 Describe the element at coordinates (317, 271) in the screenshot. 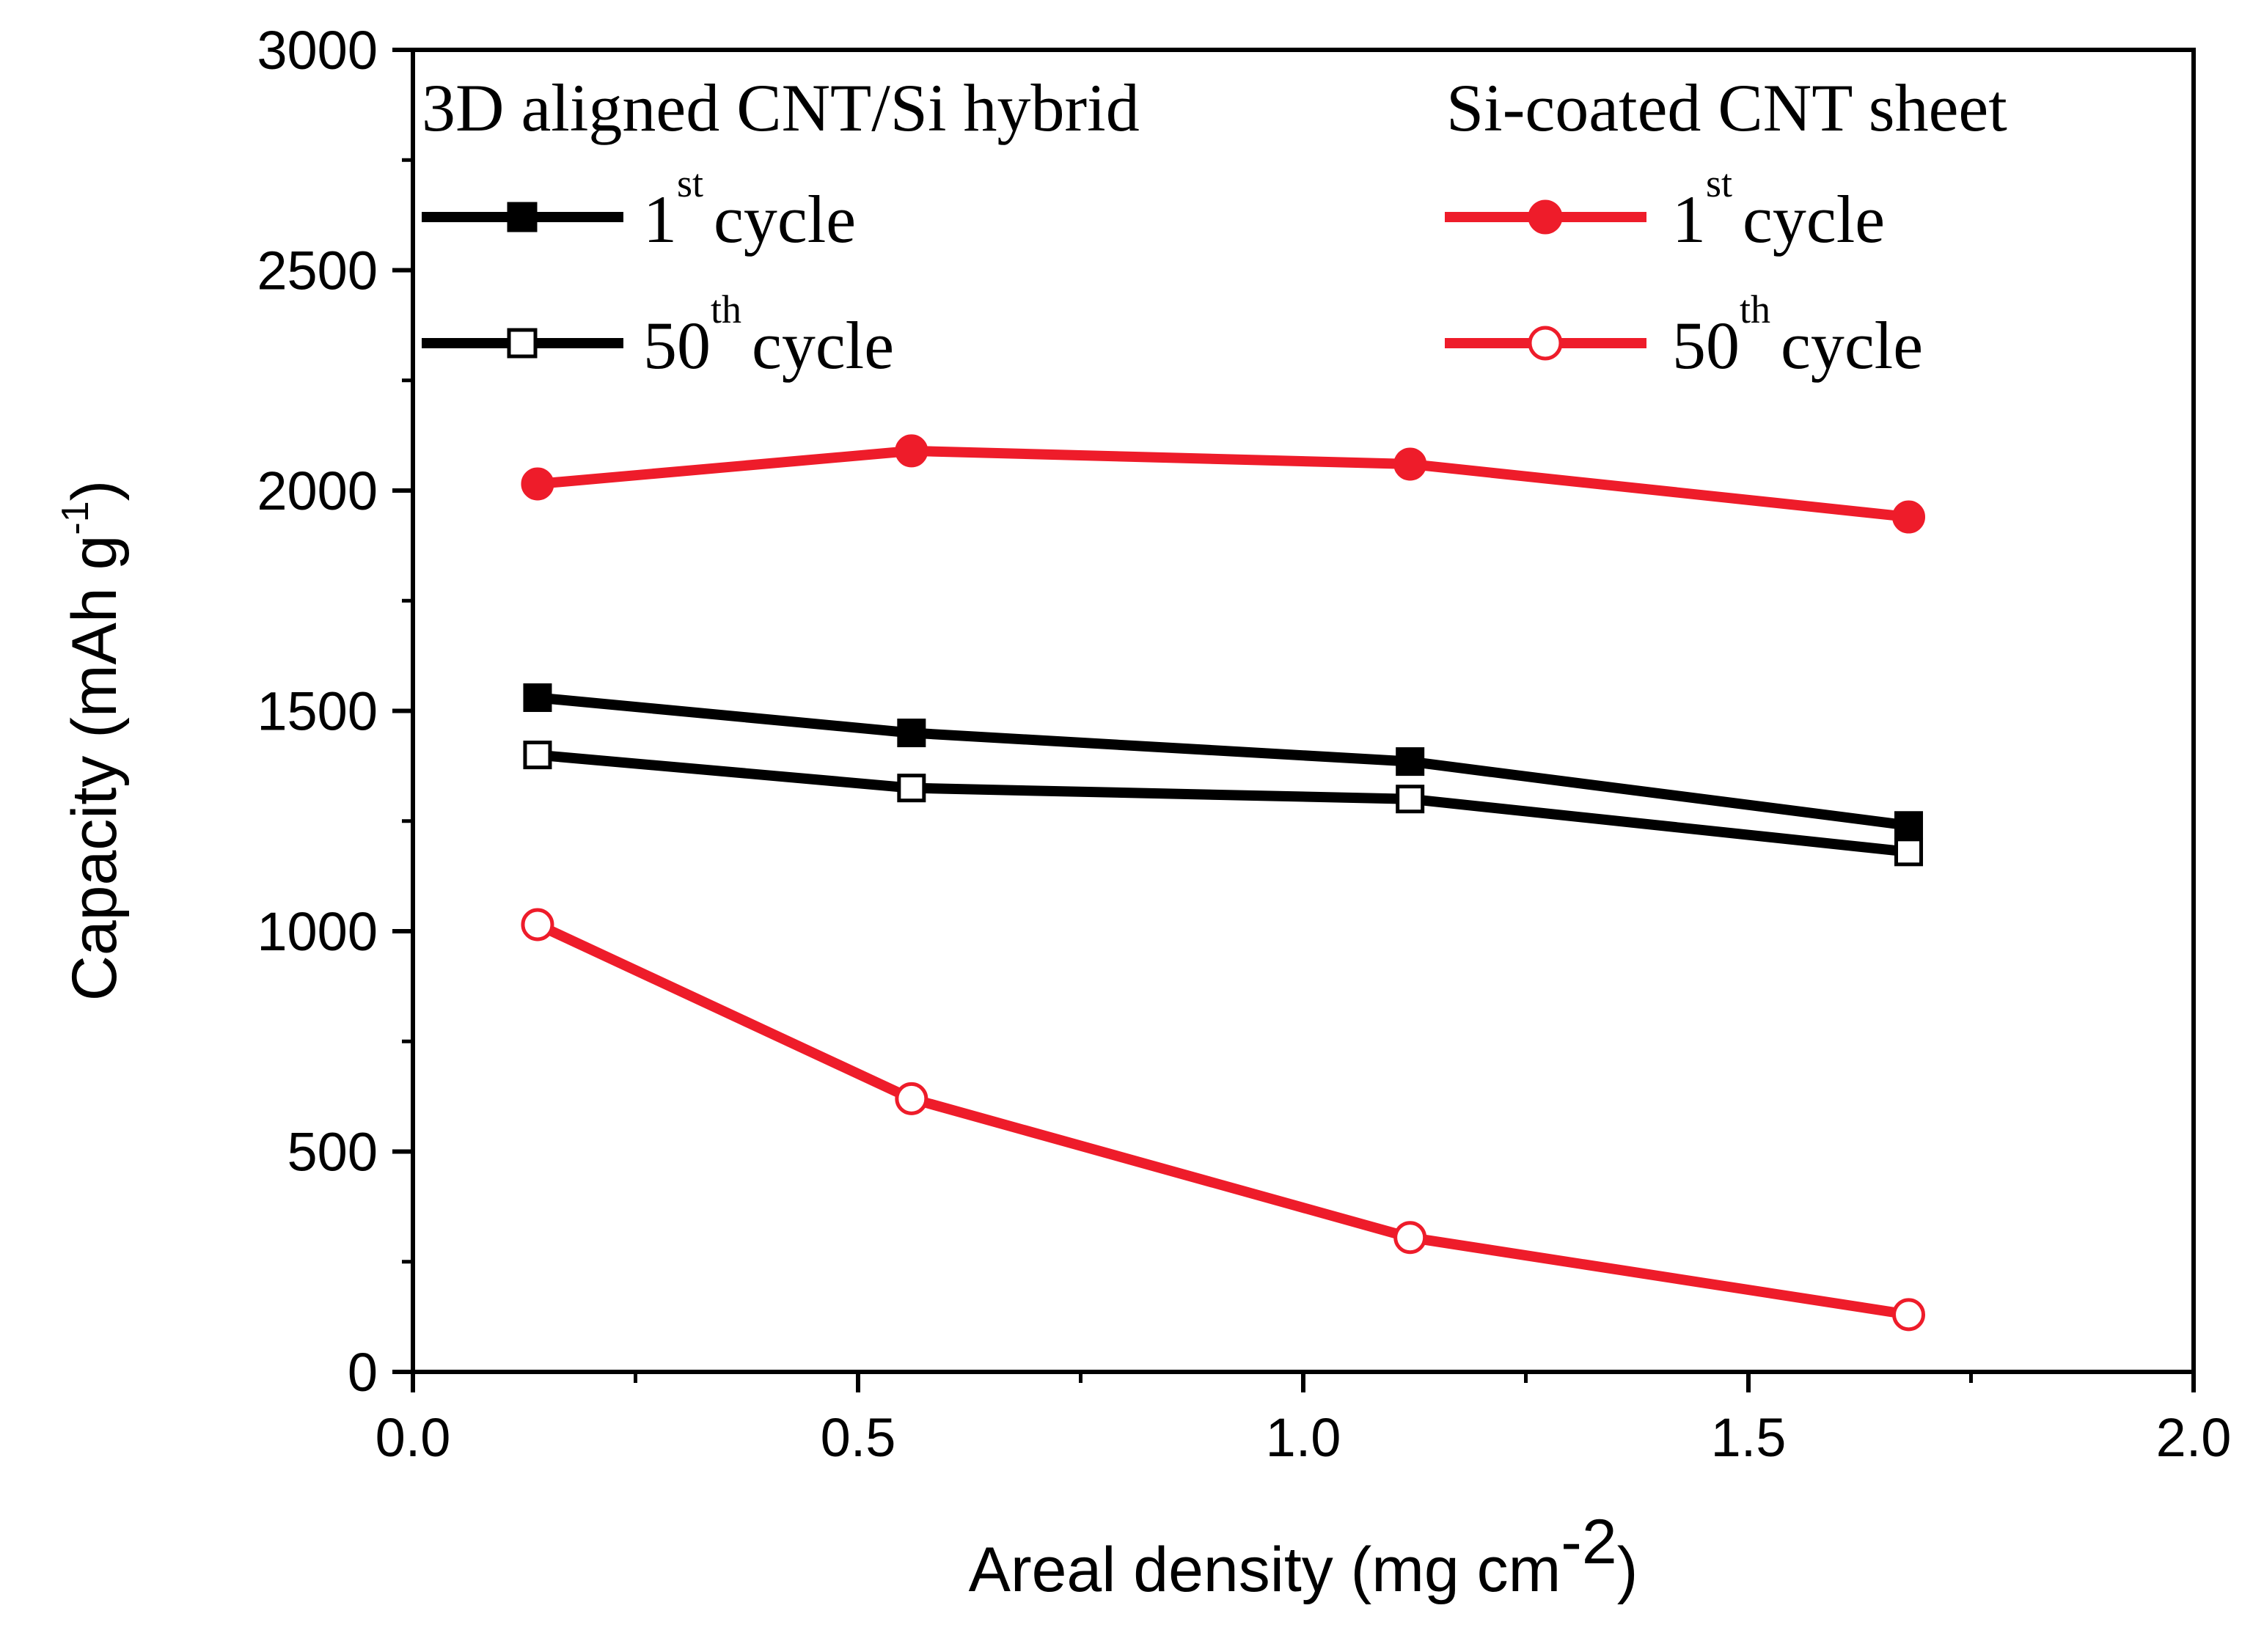

I see `y-tick-label-5: 2500` at that location.